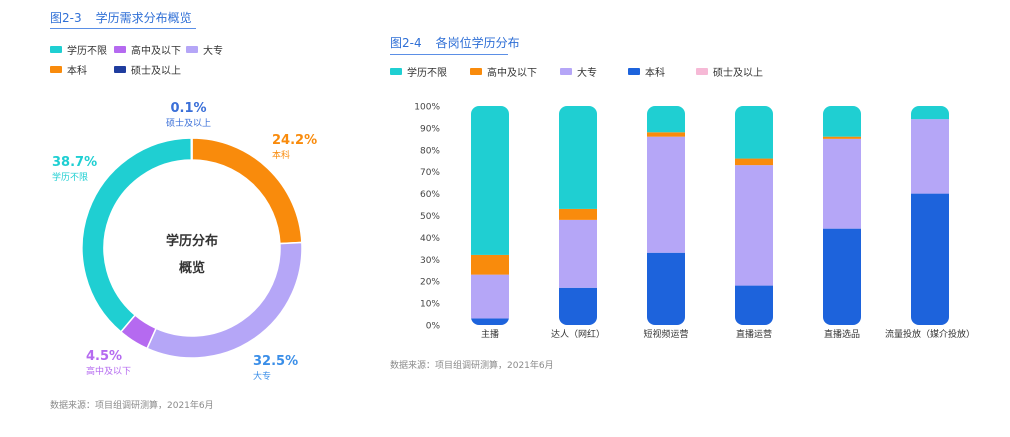 Image resolution: width=1010 pixels, height=437 pixels. Describe the element at coordinates (754, 334) in the screenshot. I see `x-tick-label: 直播运营` at that location.